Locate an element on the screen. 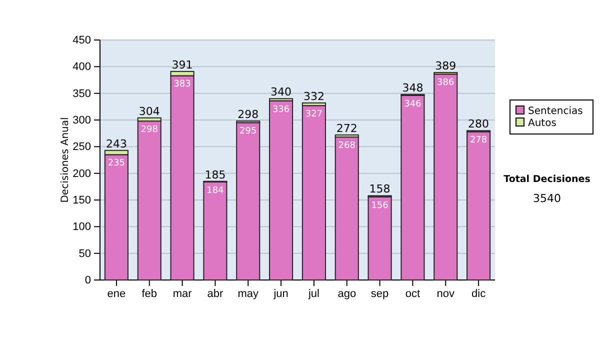  total-label: 243 is located at coordinates (116, 143).